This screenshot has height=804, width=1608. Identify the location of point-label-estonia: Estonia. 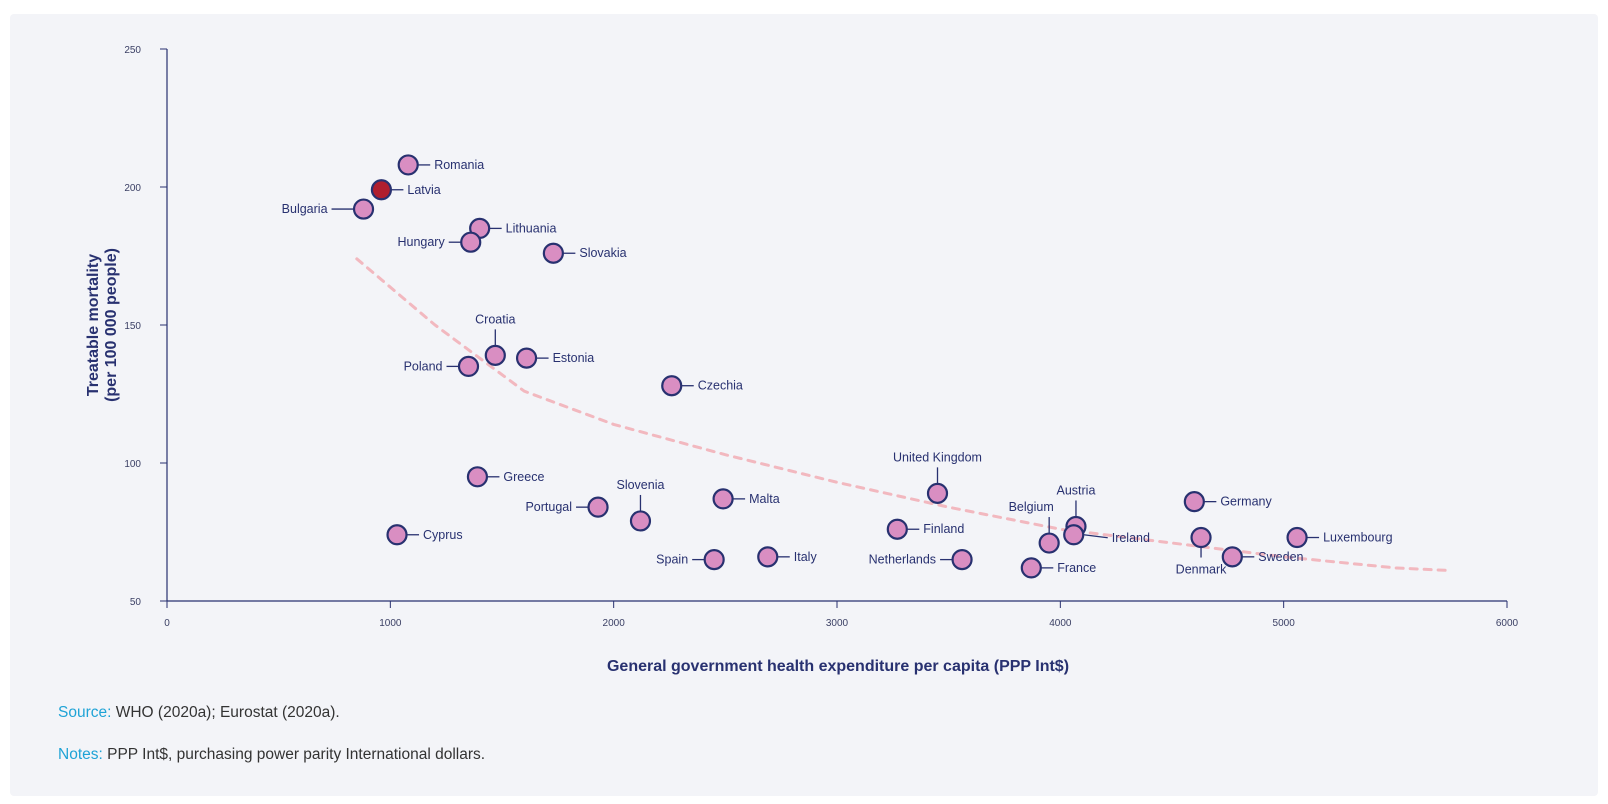
(574, 358).